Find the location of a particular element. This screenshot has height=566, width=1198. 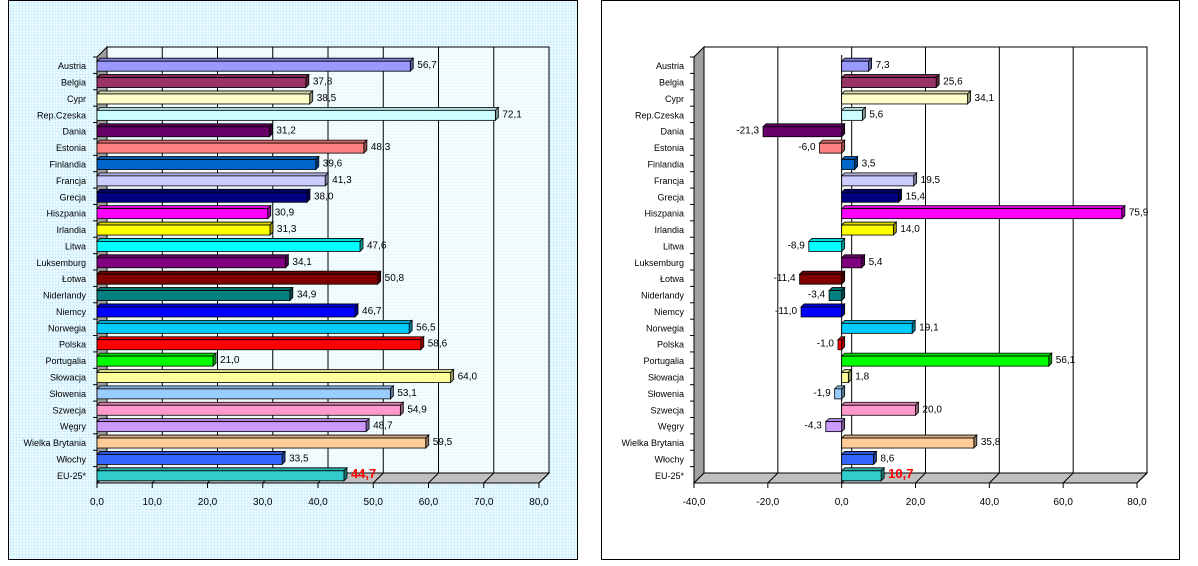

category-label: Słowacja is located at coordinates (666, 378).